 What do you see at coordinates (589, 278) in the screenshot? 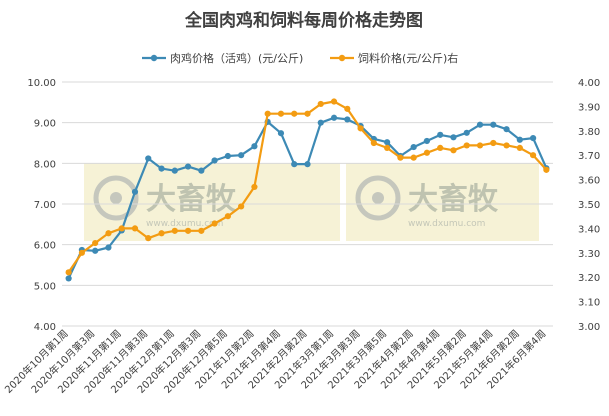
I see `right-tick-label: 3.20` at bounding box center [589, 278].